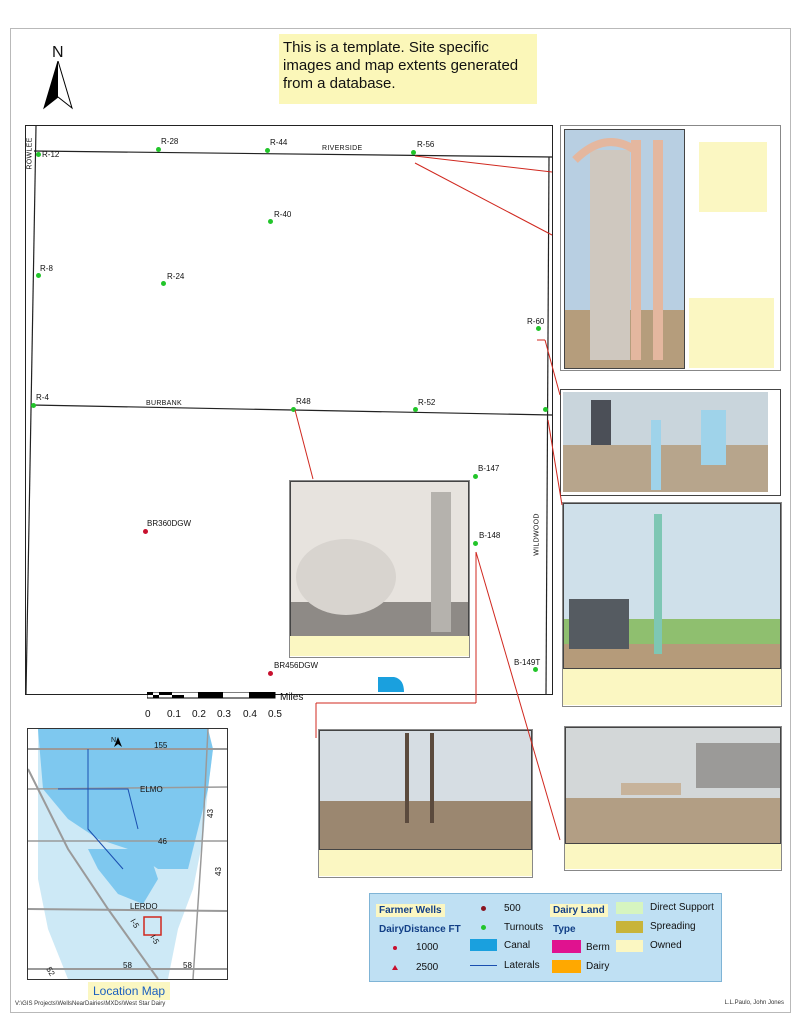 The width and height of the screenshot is (800, 1035). What do you see at coordinates (629, 946) in the screenshot?
I see `legend-owned-swatch` at bounding box center [629, 946].